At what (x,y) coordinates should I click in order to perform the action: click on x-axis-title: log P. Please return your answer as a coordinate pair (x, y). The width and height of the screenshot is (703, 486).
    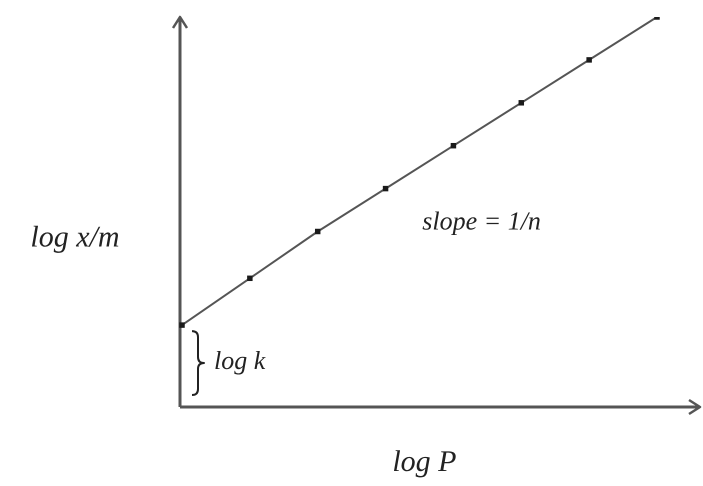
    Looking at the image, I should click on (424, 461).